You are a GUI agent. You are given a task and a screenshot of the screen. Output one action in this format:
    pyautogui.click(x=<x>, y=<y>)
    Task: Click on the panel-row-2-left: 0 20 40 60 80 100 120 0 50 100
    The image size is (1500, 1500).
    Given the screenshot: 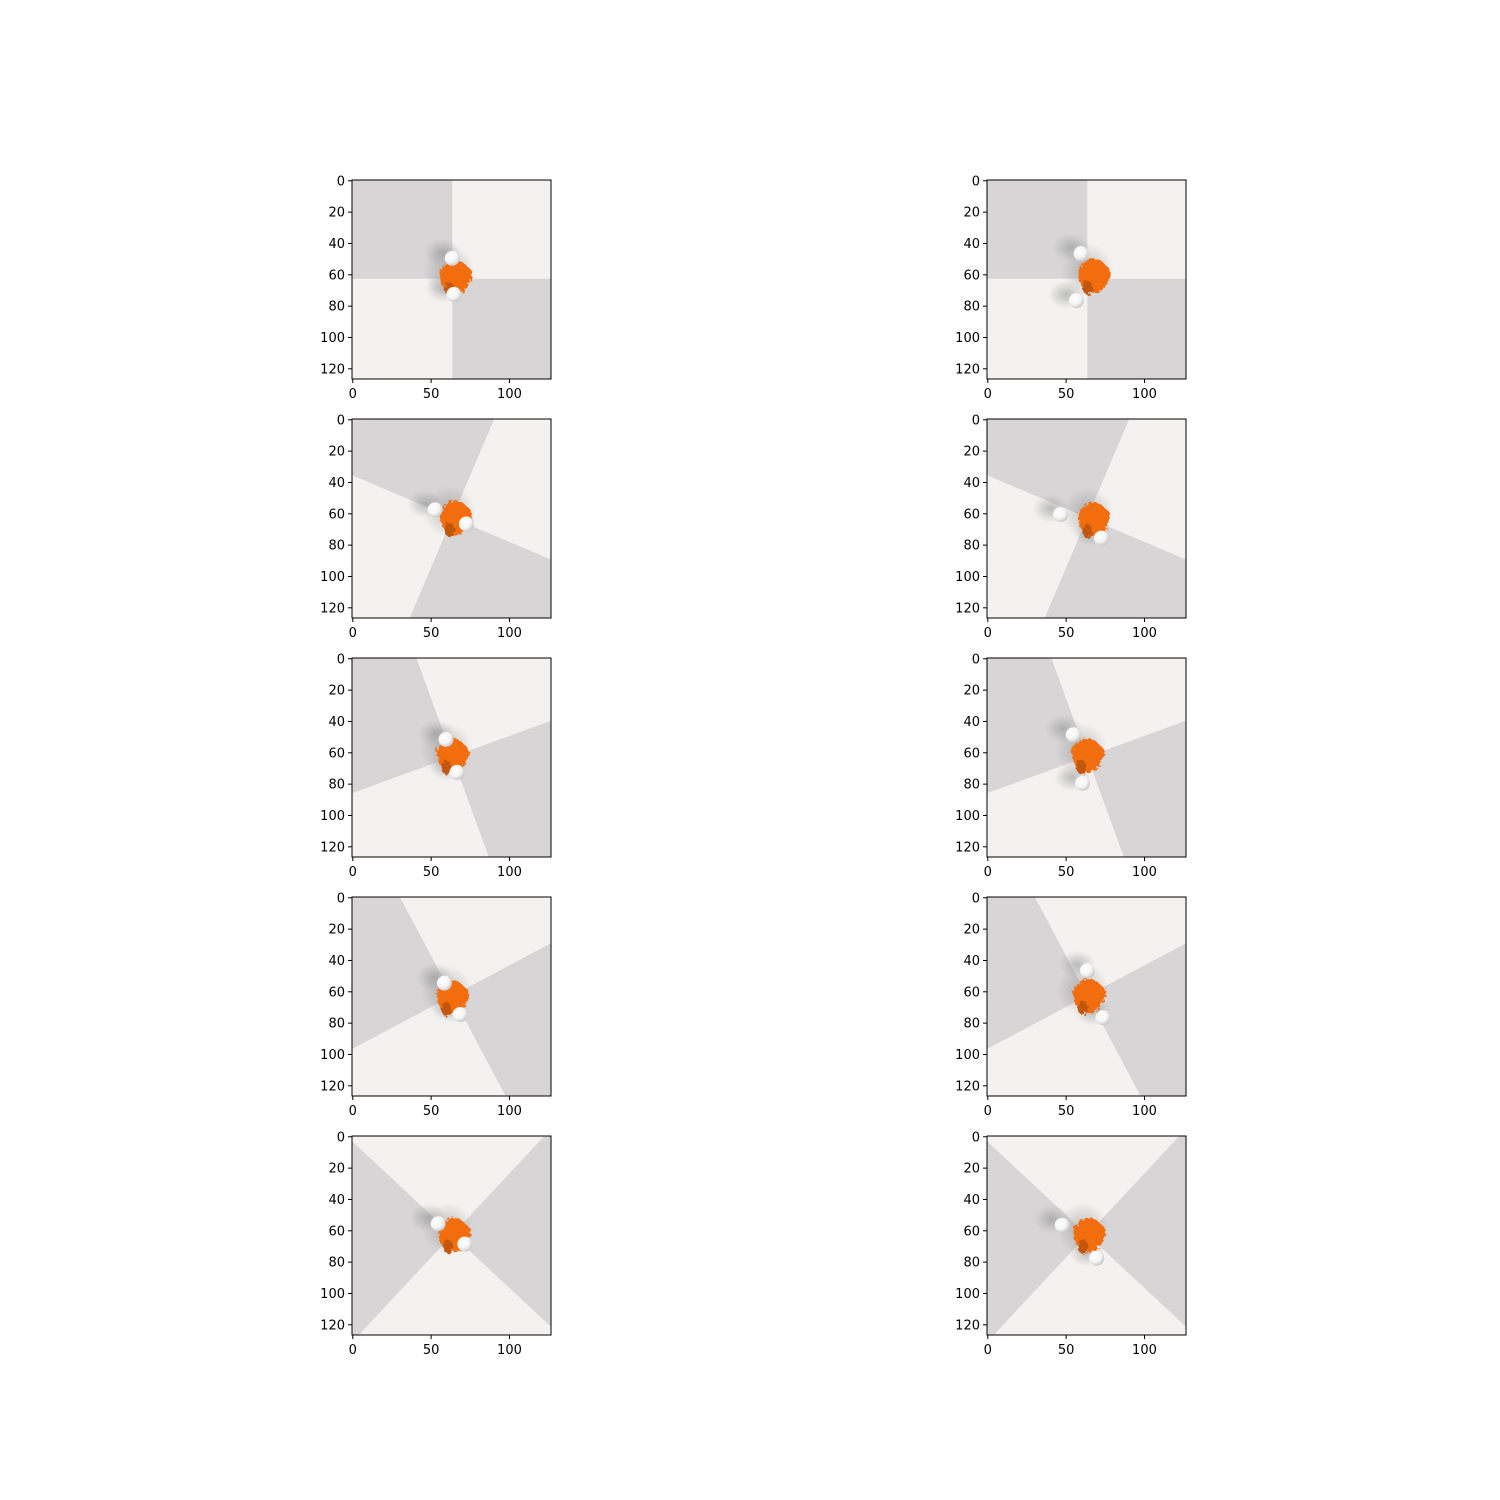 What is the action you would take?
    pyautogui.click(x=436, y=527)
    